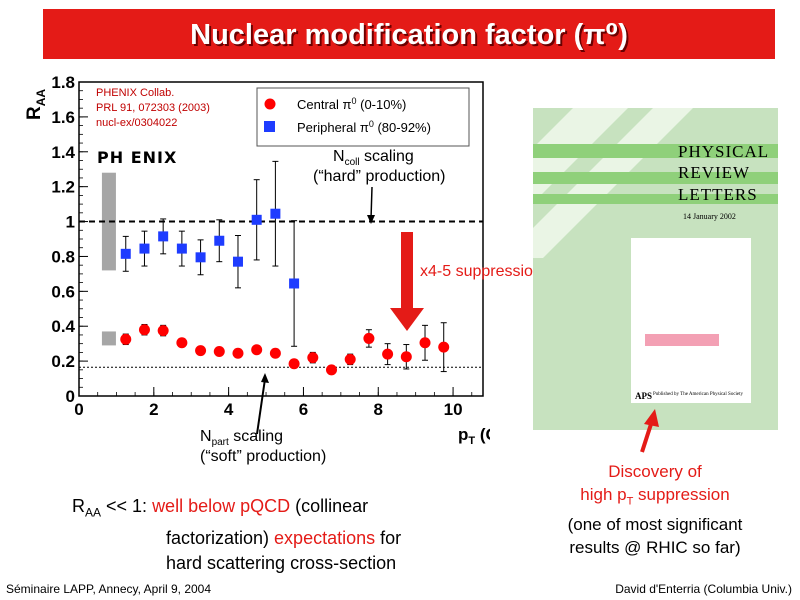 The height and width of the screenshot is (600, 800). What do you see at coordinates (364, 127) in the screenshot?
I see `legend-peripheral-label: Peripheral π0 (80-92%)` at bounding box center [364, 127].